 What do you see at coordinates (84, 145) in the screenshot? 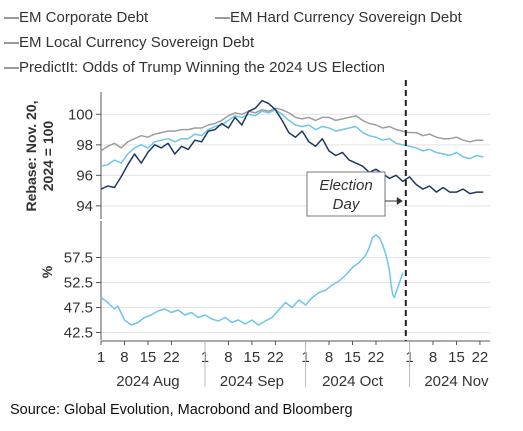
I see `y-tick-label: 98` at bounding box center [84, 145].